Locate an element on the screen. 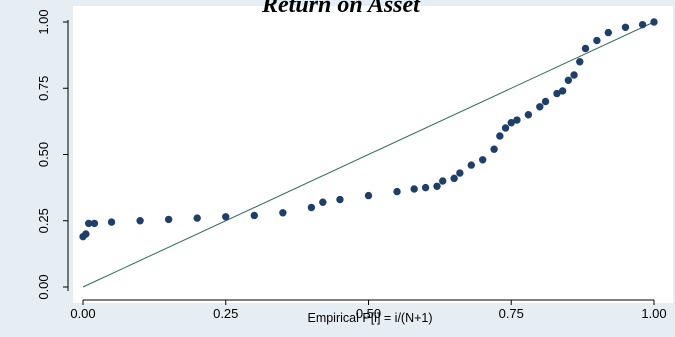 This screenshot has width=675, height=337. x-tick-label: 0.75 is located at coordinates (511, 313).